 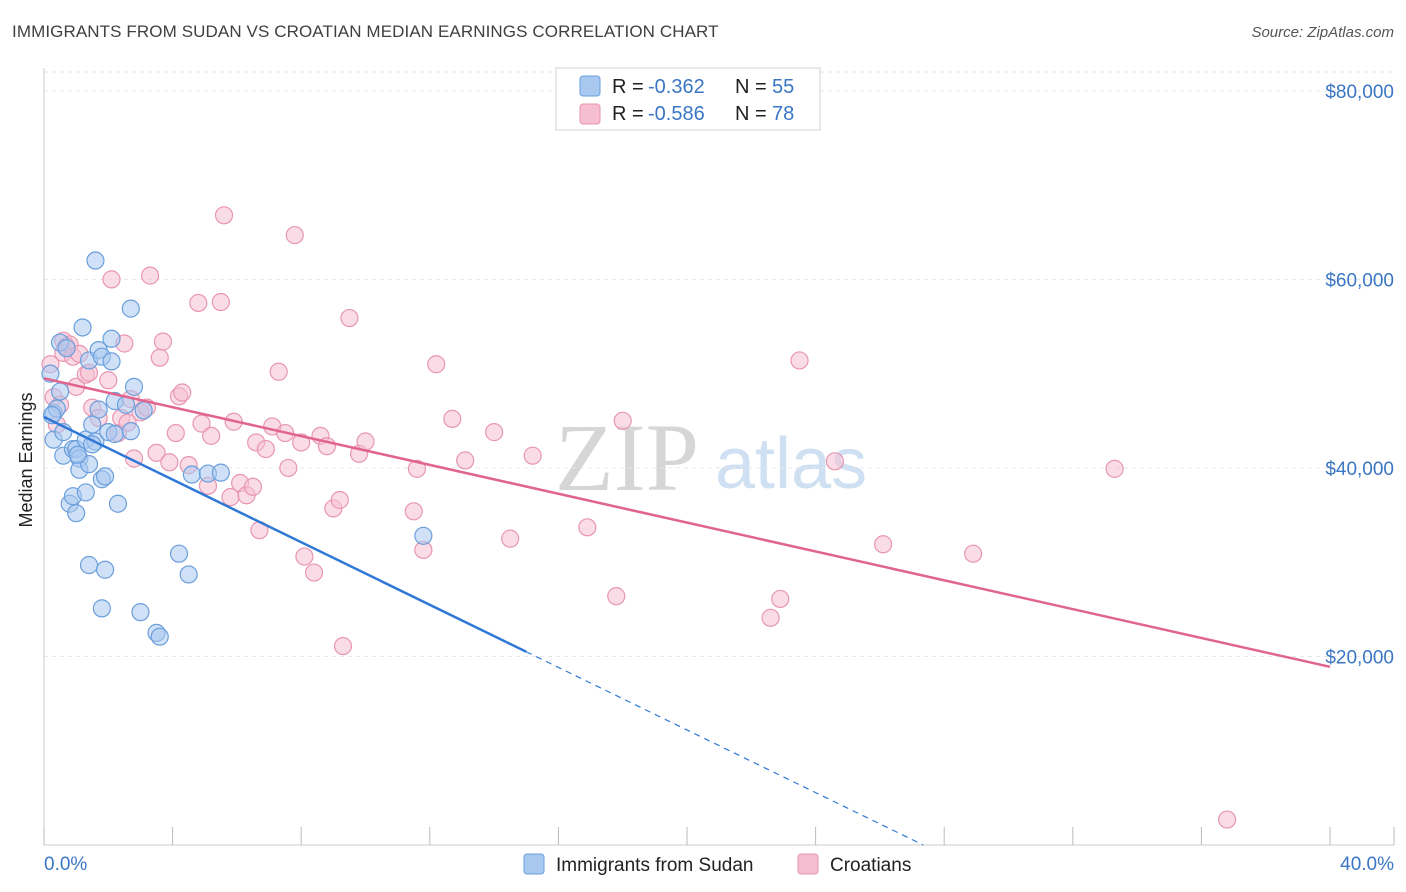 I want to click on bottom-legend-label-sudan: Immigrants from Sudan, so click(x=654, y=865).